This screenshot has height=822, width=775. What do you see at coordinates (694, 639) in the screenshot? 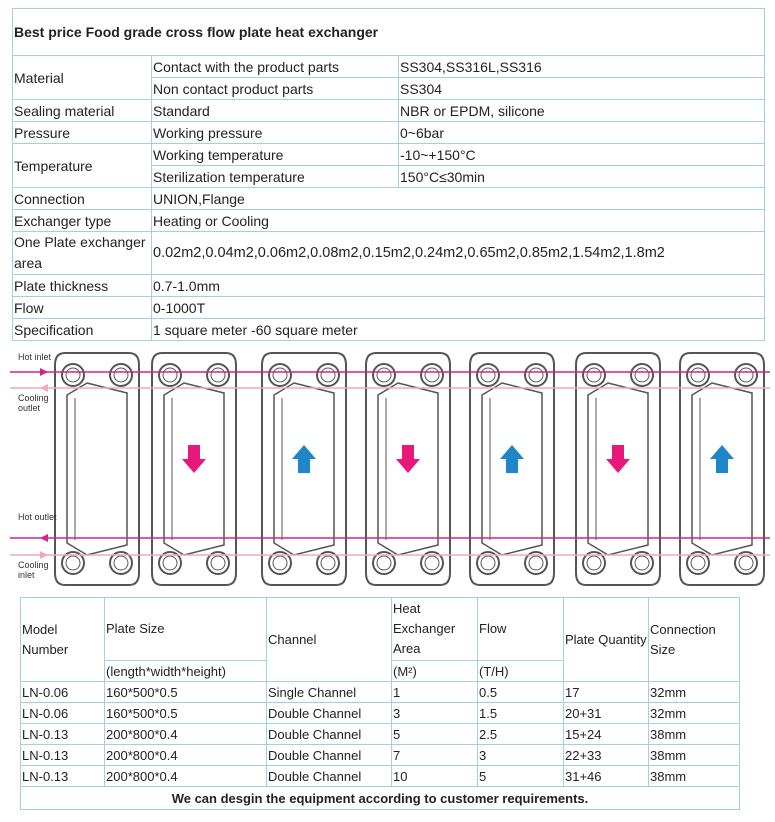
I see `header-cell: Connection Size` at bounding box center [694, 639].